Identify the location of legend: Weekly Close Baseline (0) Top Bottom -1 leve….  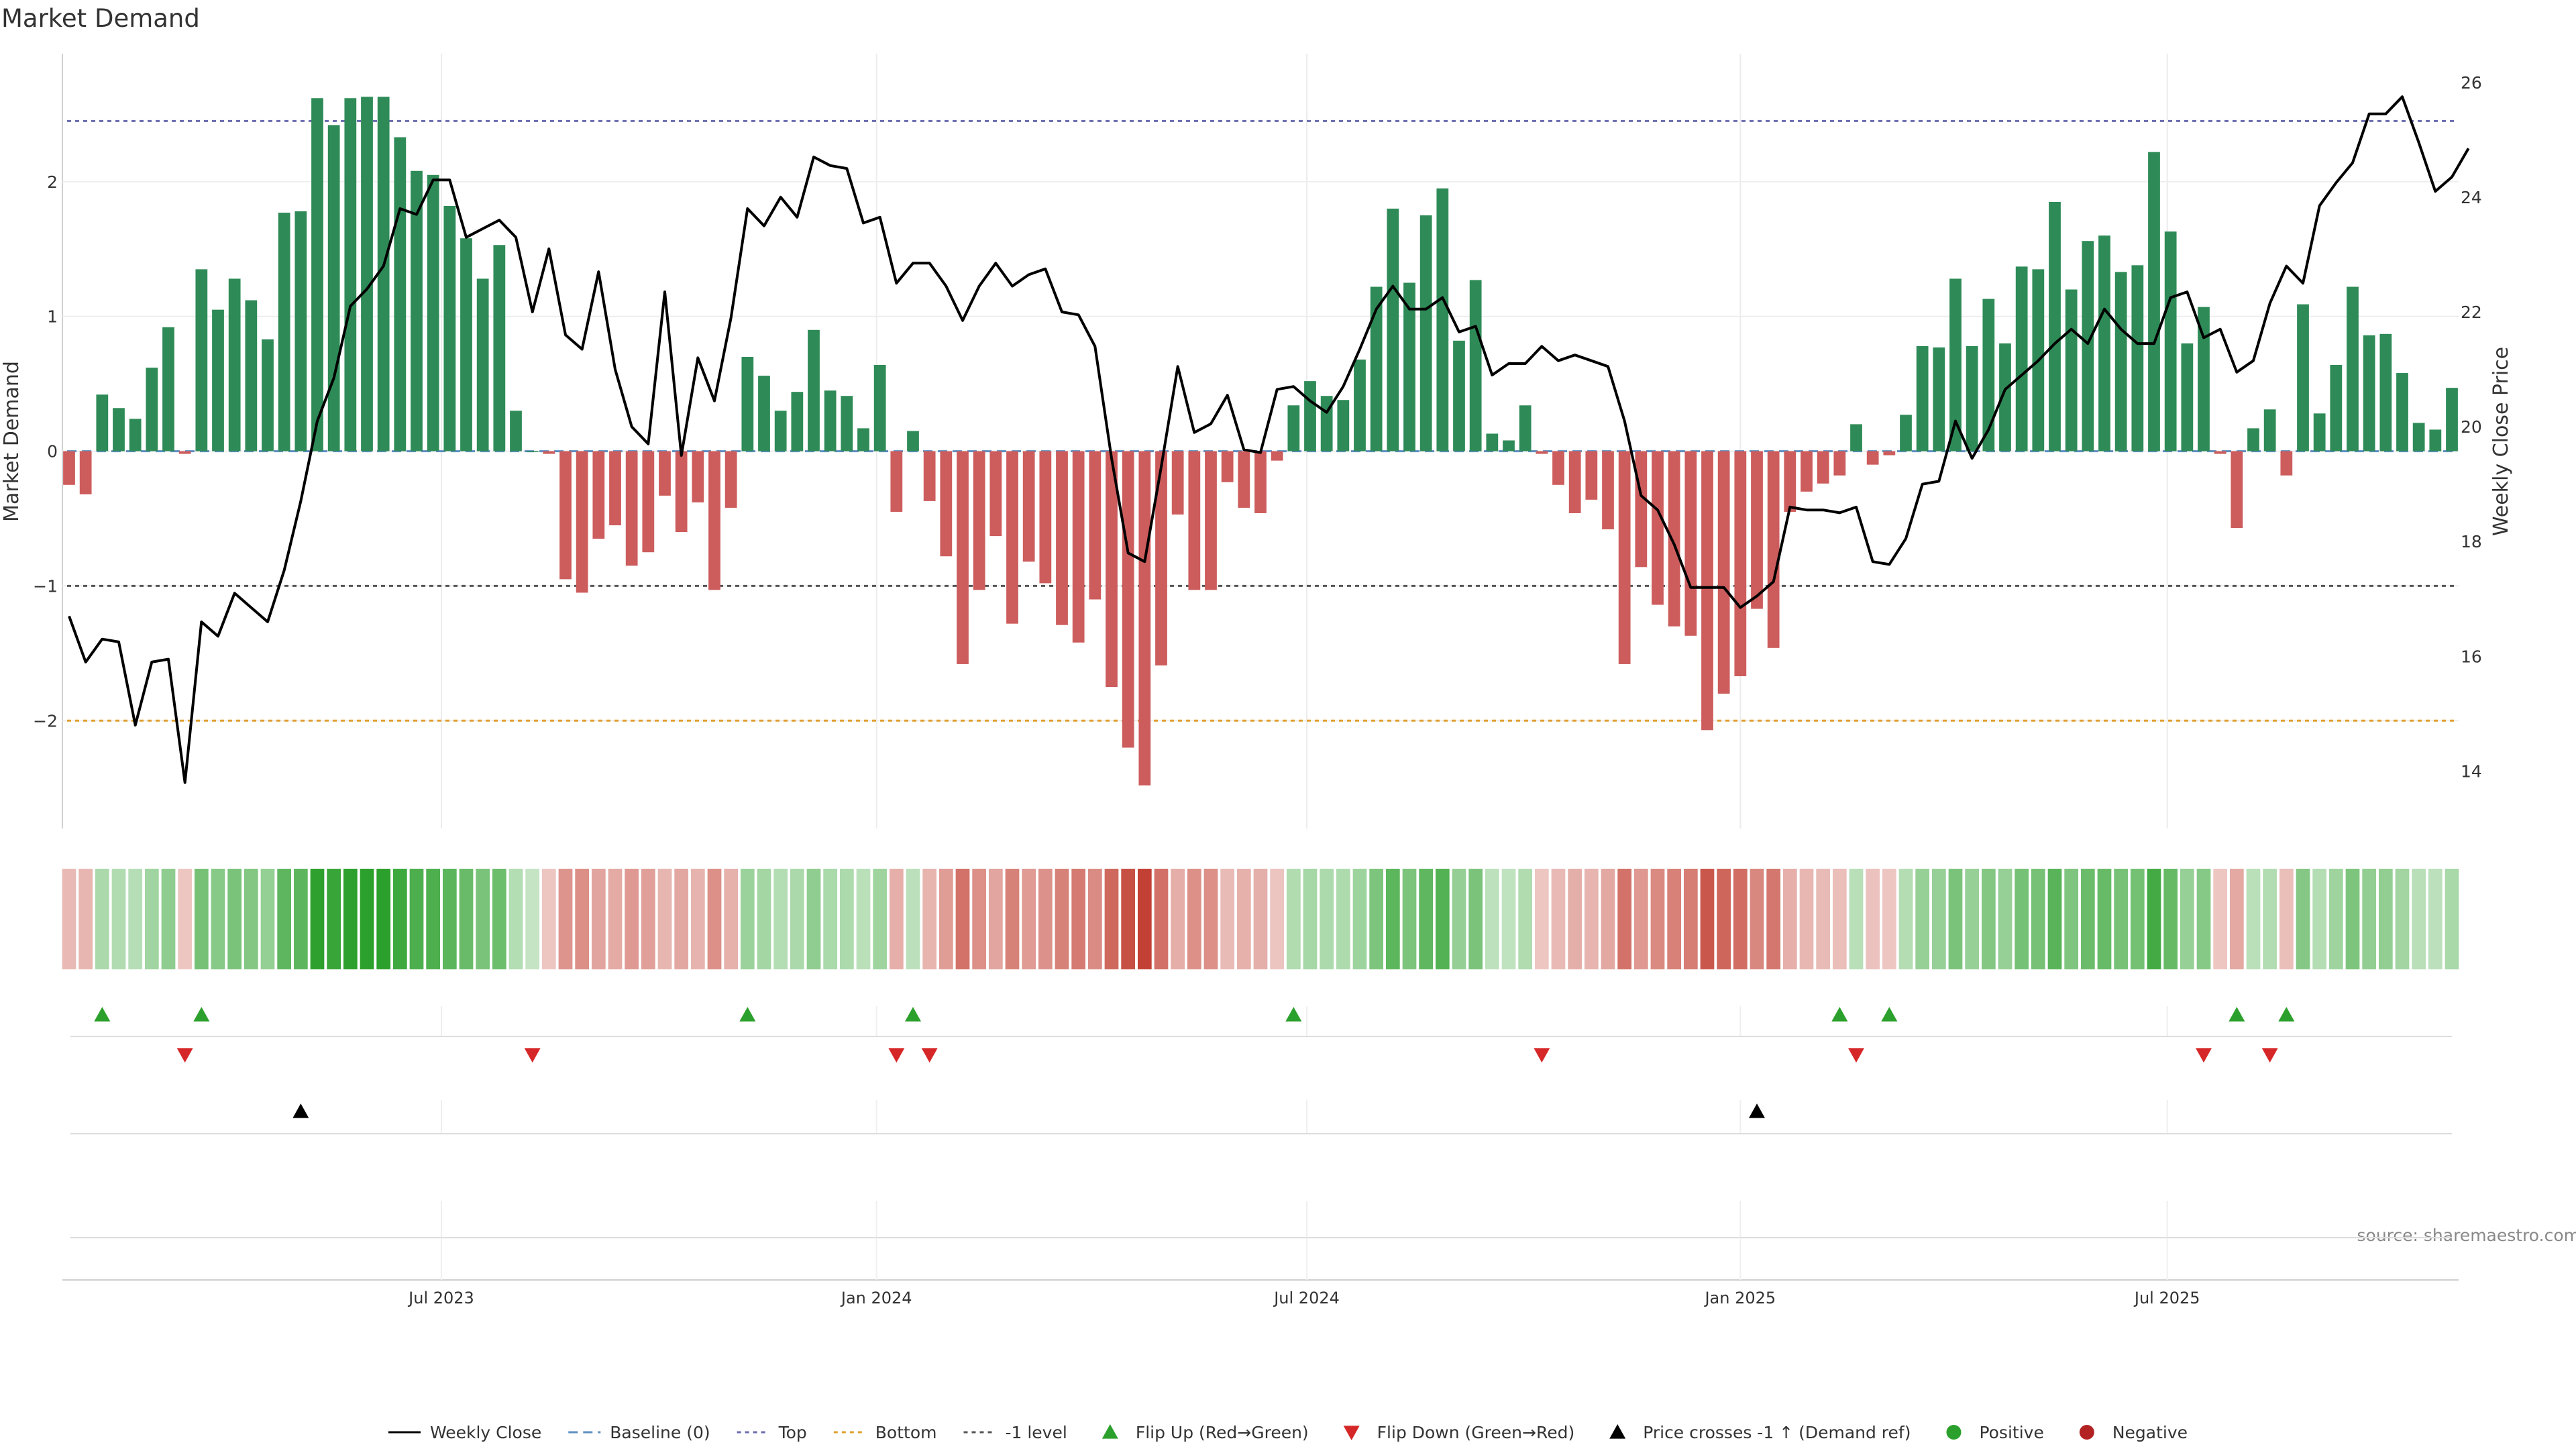
(1288, 1432).